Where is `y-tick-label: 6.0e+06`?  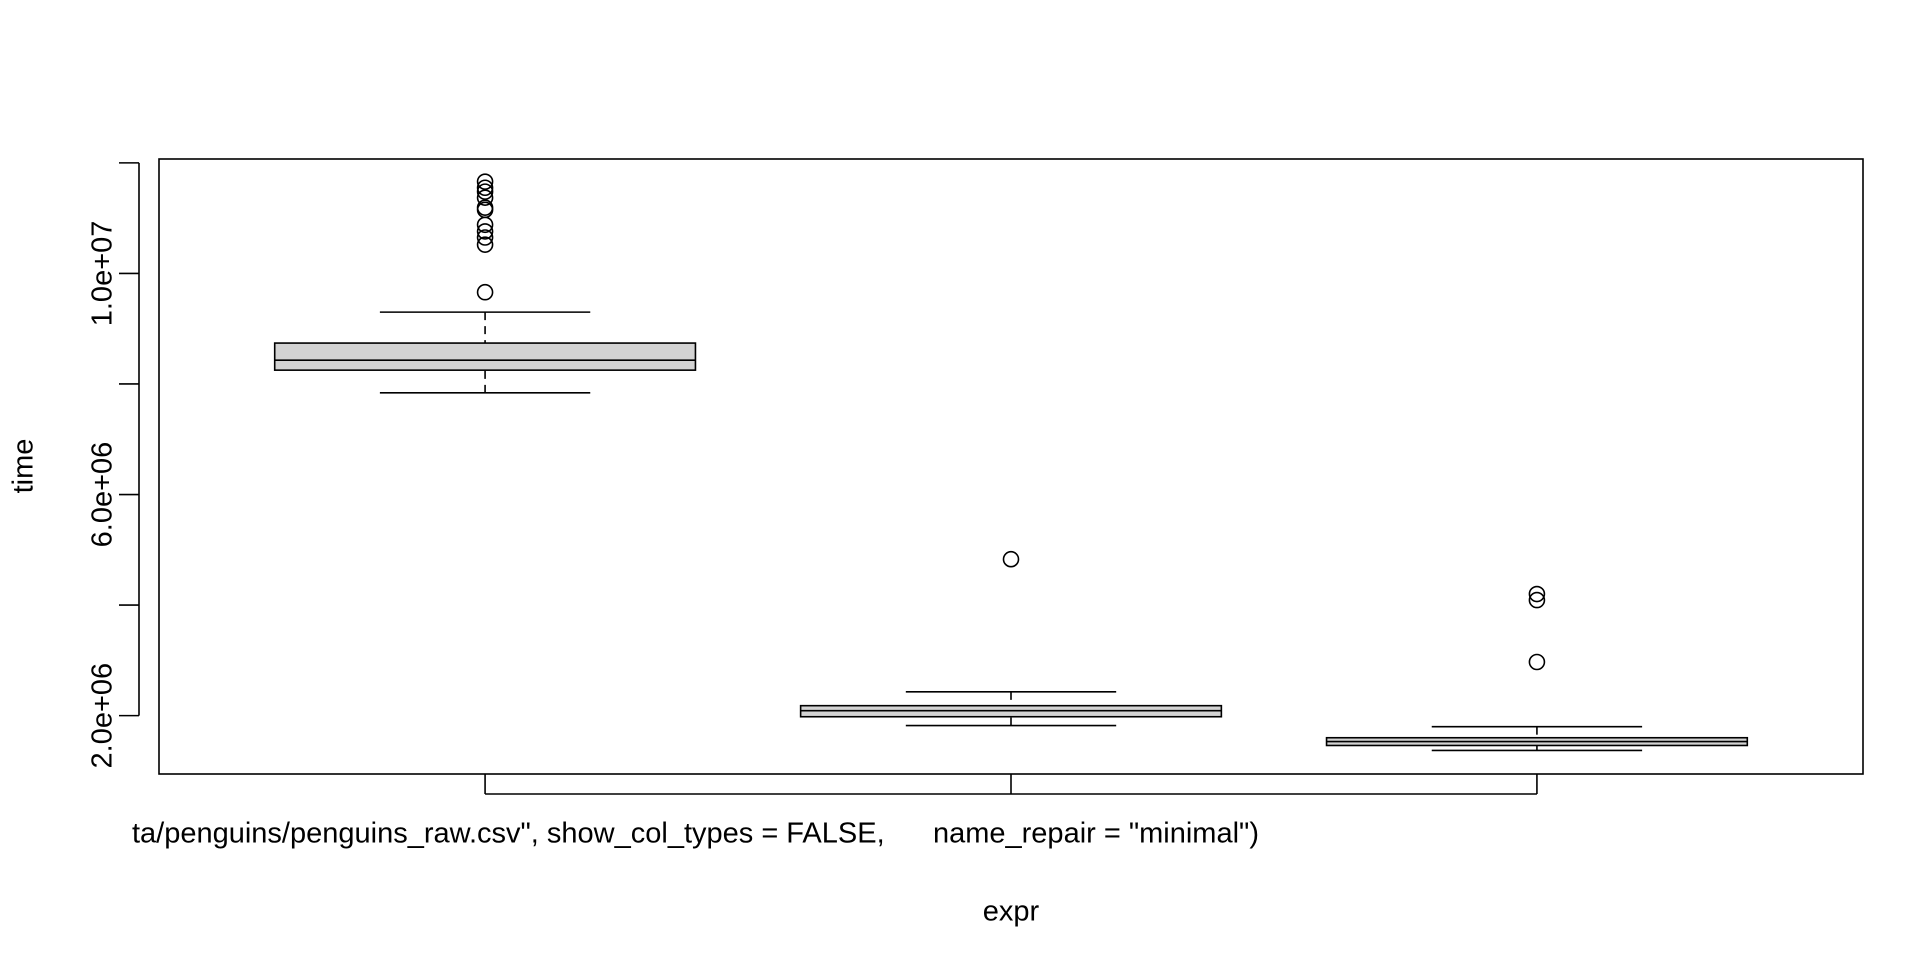 y-tick-label: 6.0e+06 is located at coordinates (103, 495).